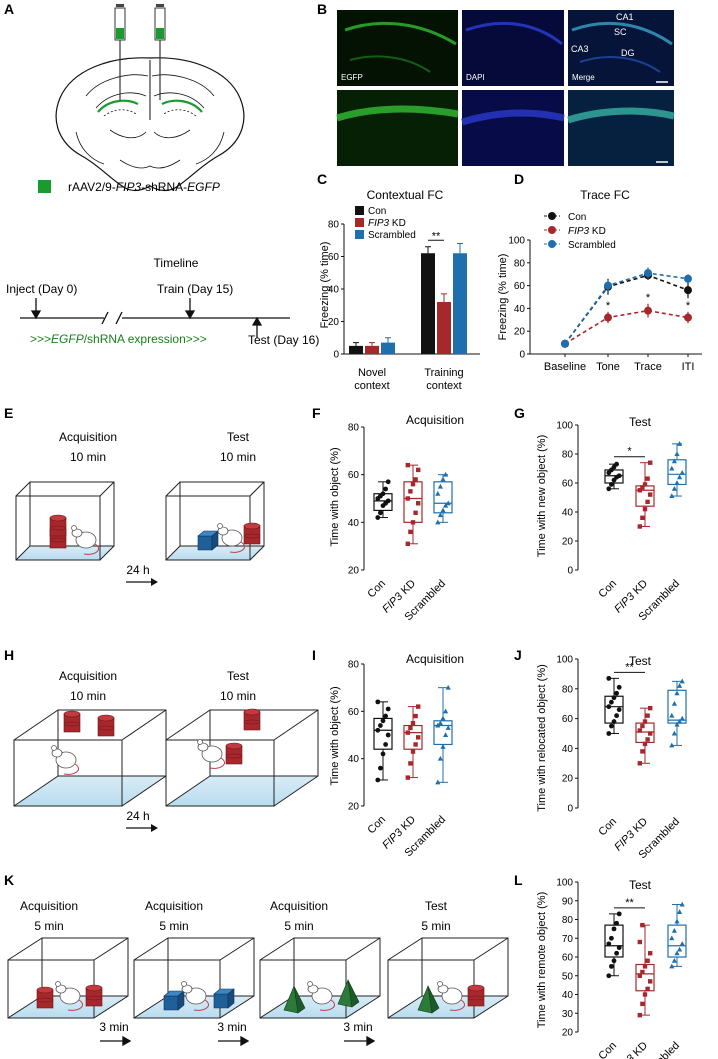  What do you see at coordinates (242, 791) in the screenshot?
I see `h-arena-test-floor` at bounding box center [242, 791].